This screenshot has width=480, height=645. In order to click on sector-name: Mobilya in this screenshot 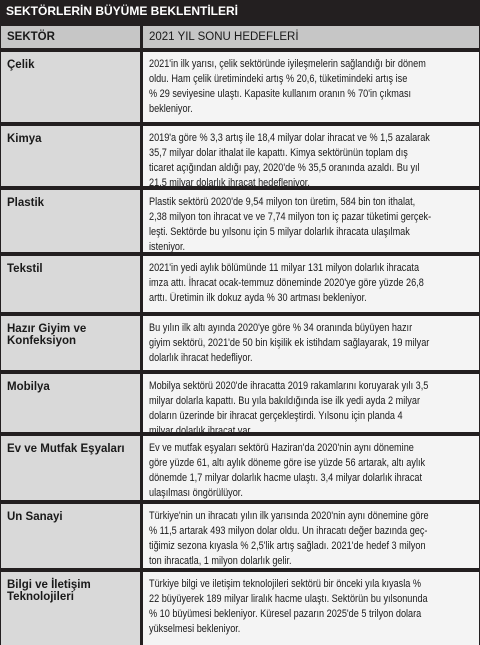, I will do `click(70, 403)`.